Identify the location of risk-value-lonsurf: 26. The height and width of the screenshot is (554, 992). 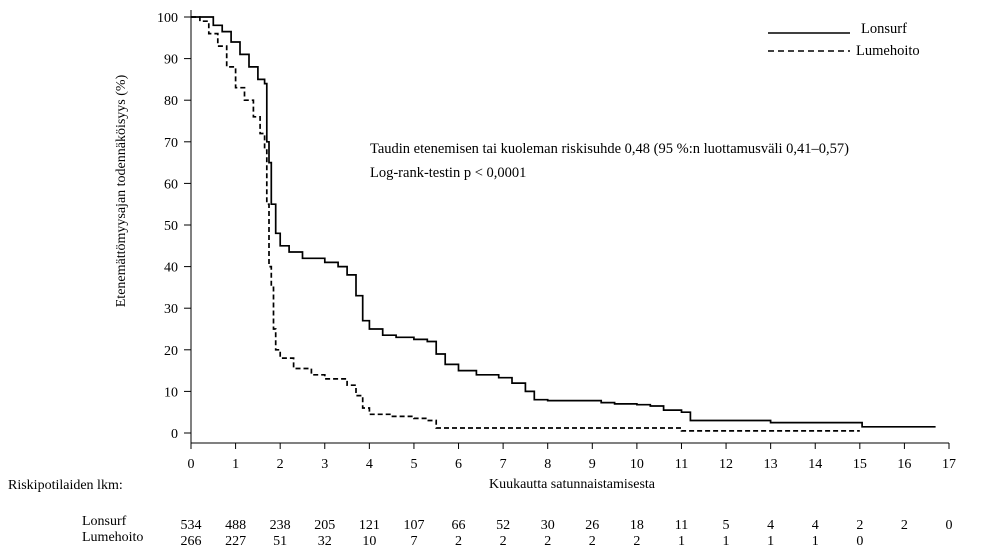
(592, 525).